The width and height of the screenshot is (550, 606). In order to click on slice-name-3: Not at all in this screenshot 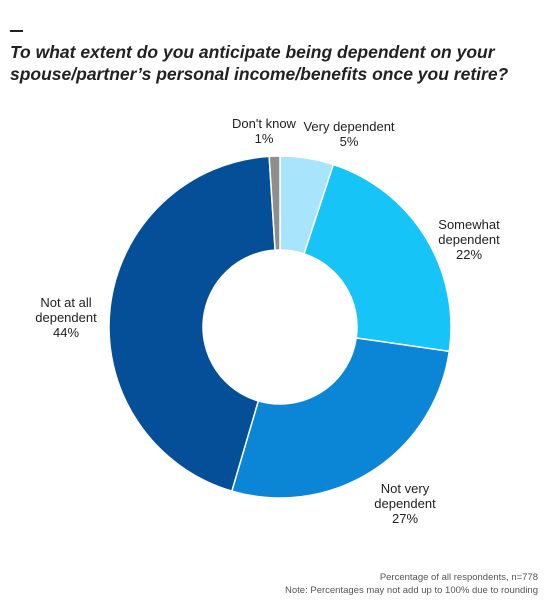, I will do `click(65, 302)`.